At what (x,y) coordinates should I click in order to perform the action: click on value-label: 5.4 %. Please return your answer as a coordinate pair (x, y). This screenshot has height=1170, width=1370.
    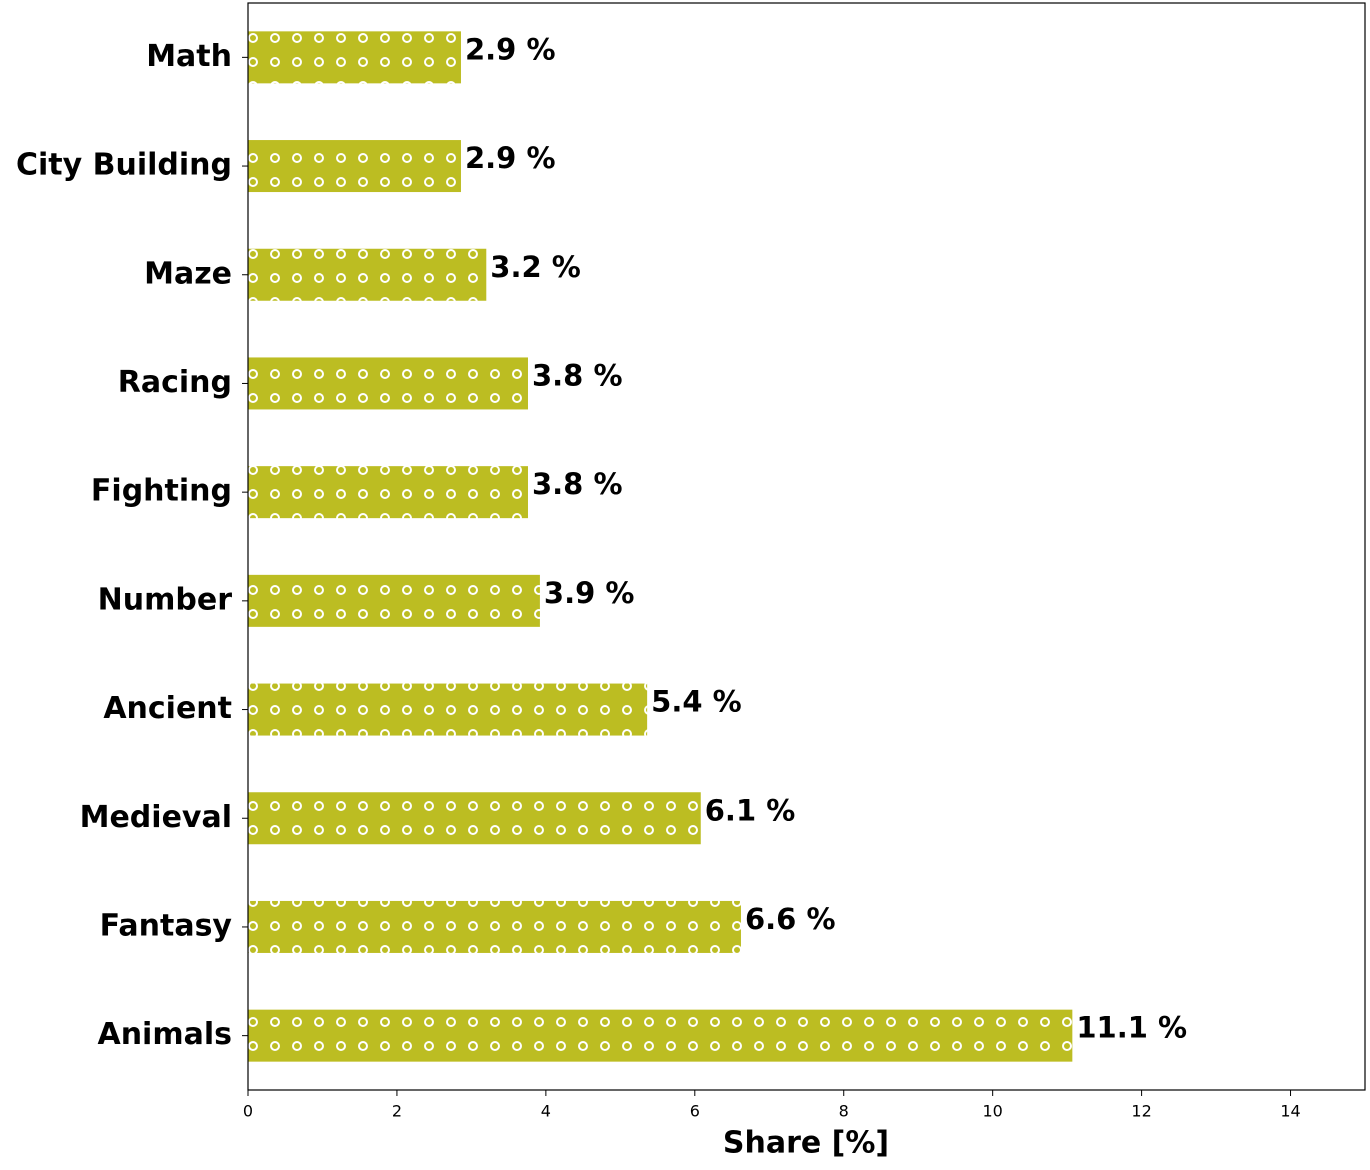
    Looking at the image, I should click on (696, 702).